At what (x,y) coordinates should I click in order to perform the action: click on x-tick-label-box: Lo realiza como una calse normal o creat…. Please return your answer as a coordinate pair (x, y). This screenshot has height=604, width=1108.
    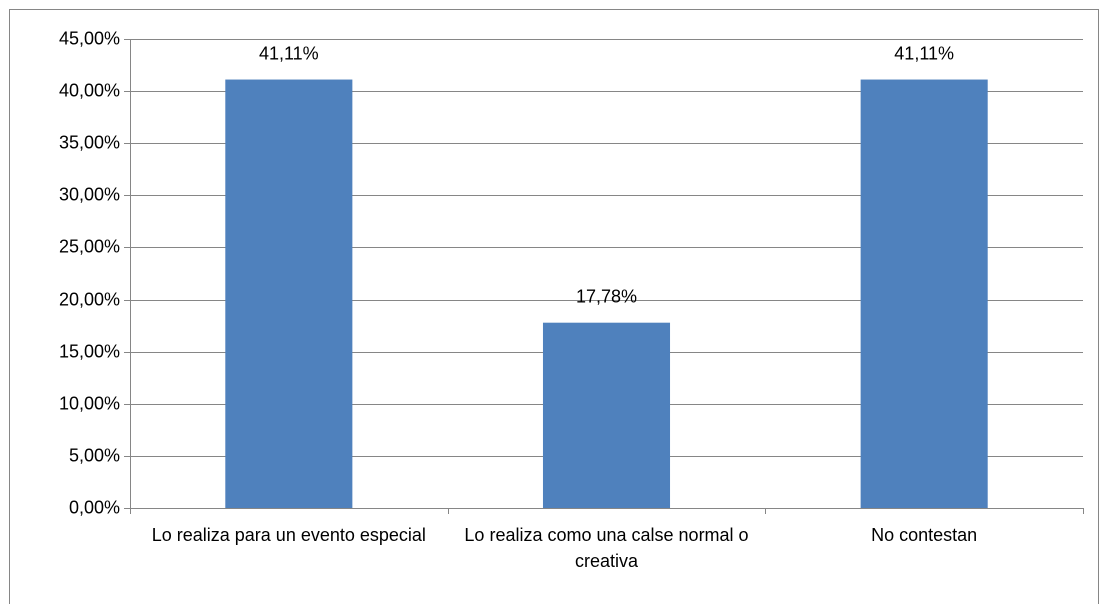
    Looking at the image, I should click on (606, 548).